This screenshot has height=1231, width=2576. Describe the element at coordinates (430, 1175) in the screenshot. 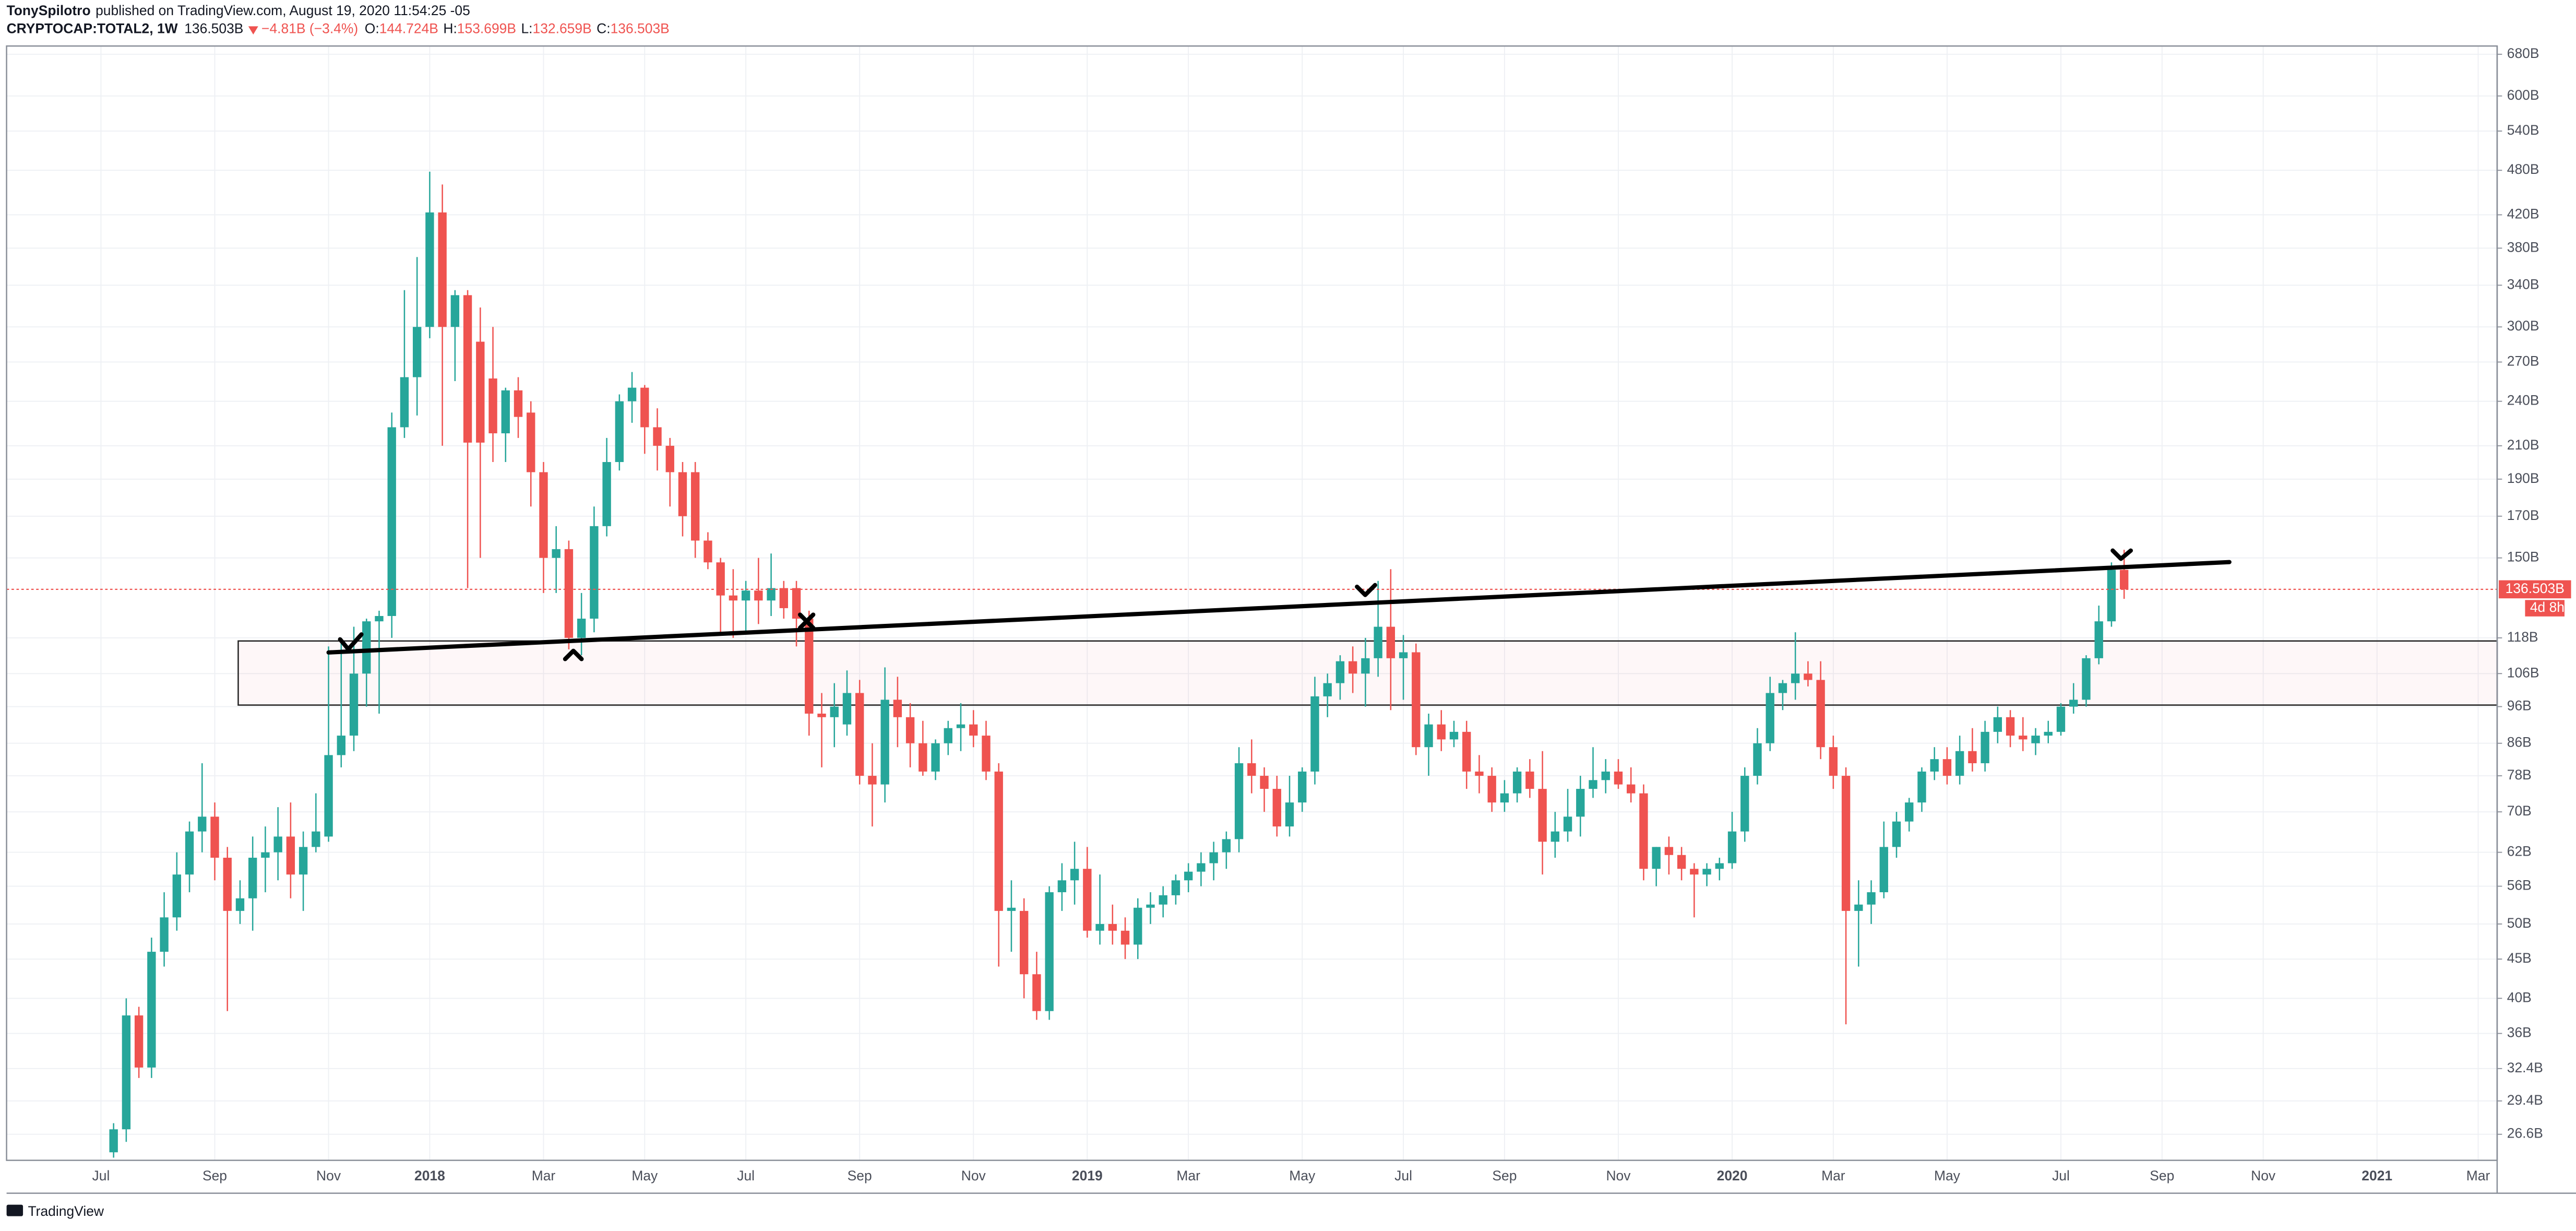

I see `x-tick-label: 2018` at that location.